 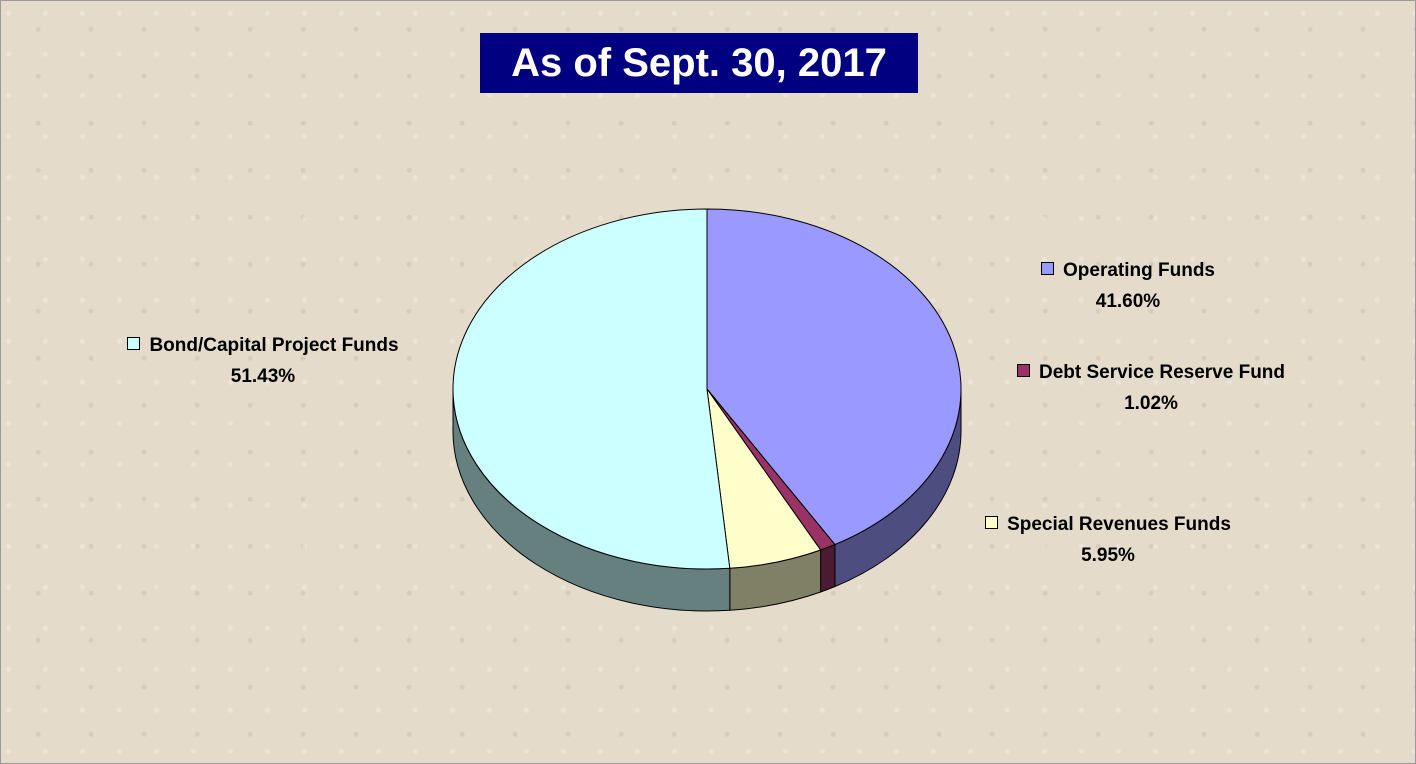 What do you see at coordinates (274, 345) in the screenshot?
I see `category-label: Bond/Capital Project Funds` at bounding box center [274, 345].